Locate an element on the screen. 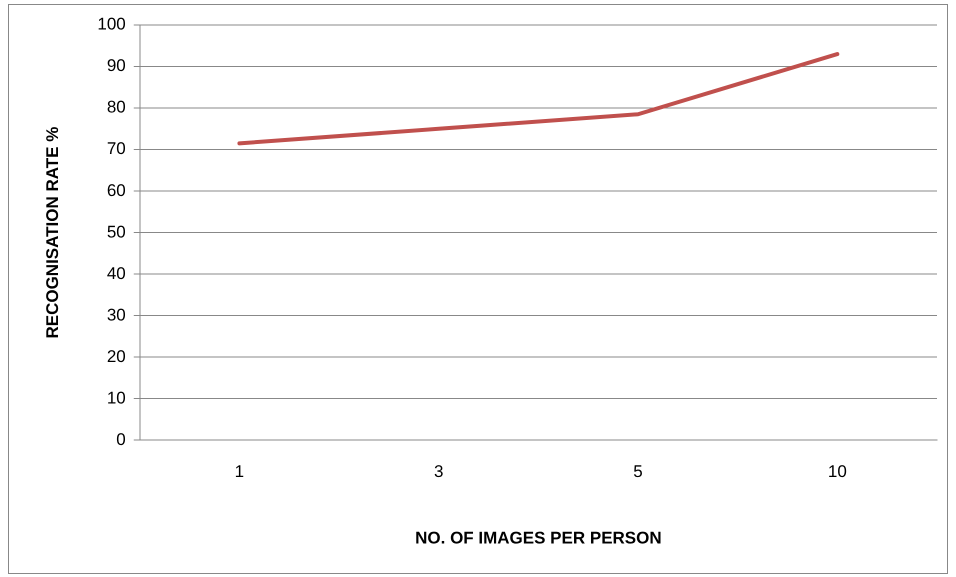 The height and width of the screenshot is (577, 956). x-axis-title: NO. OF IMAGES PER PERSON is located at coordinates (538, 538).